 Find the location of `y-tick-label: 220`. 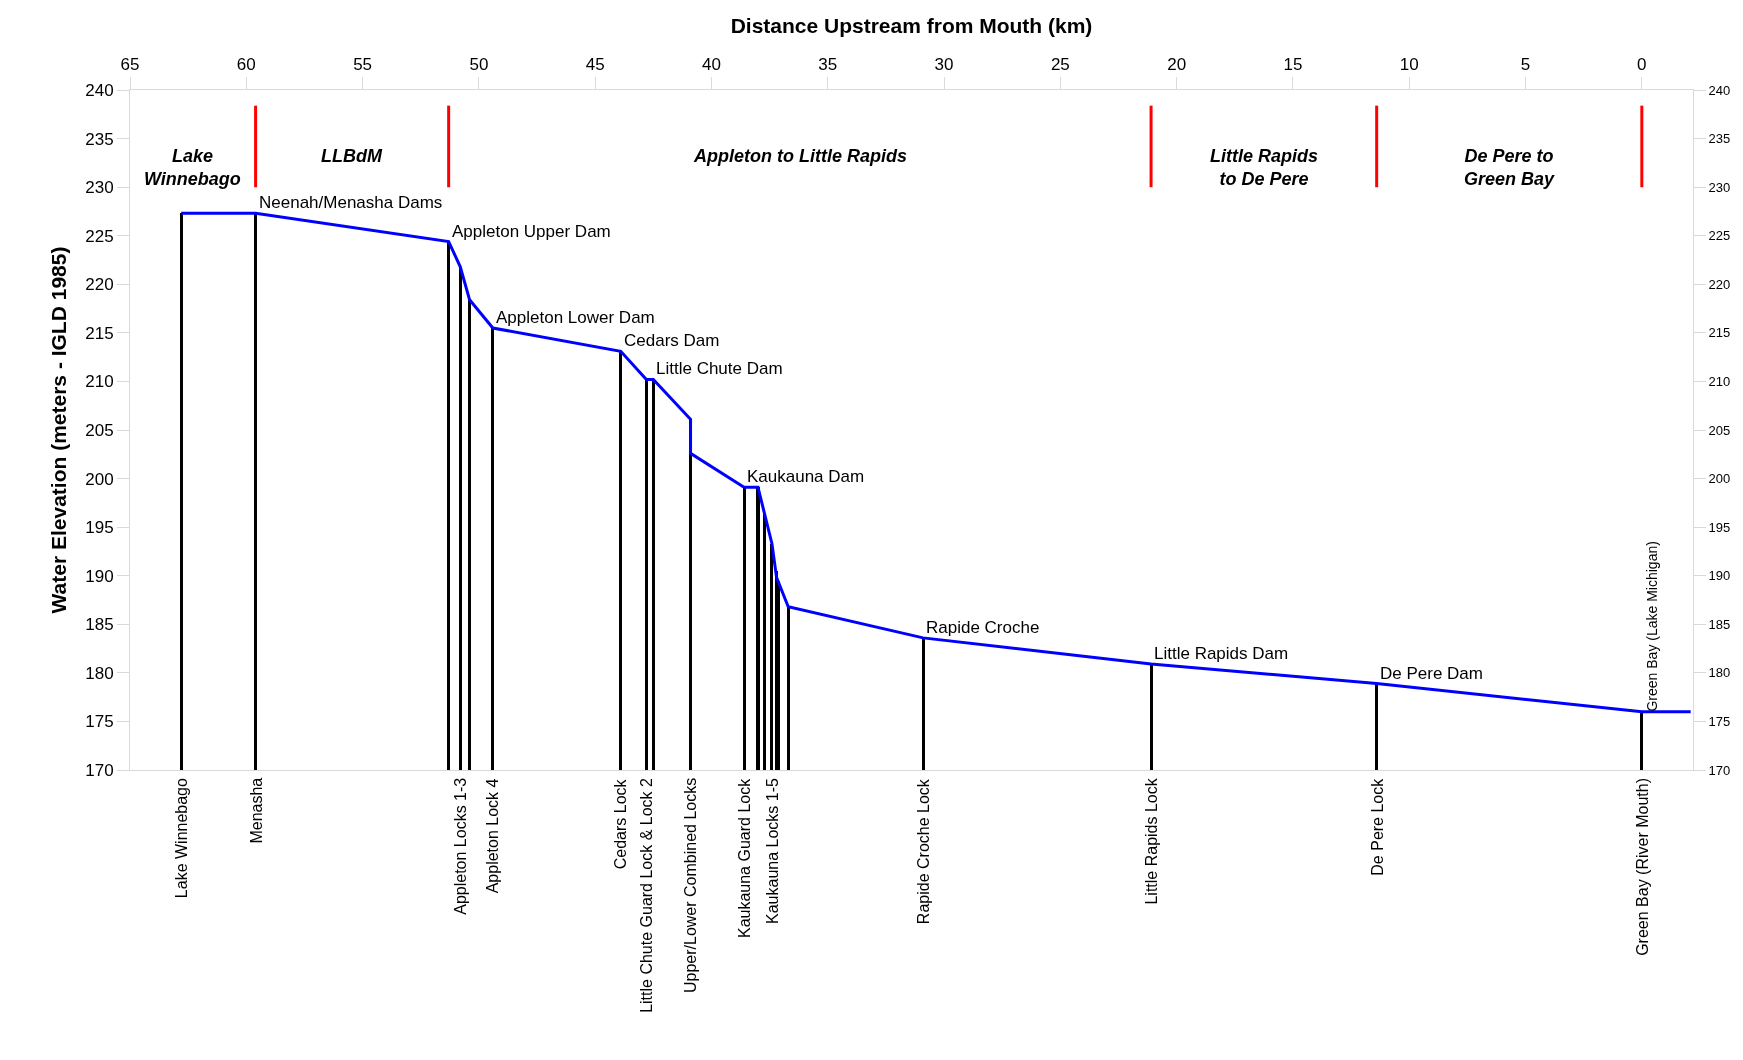

y-tick-label: 220 is located at coordinates (99, 285).